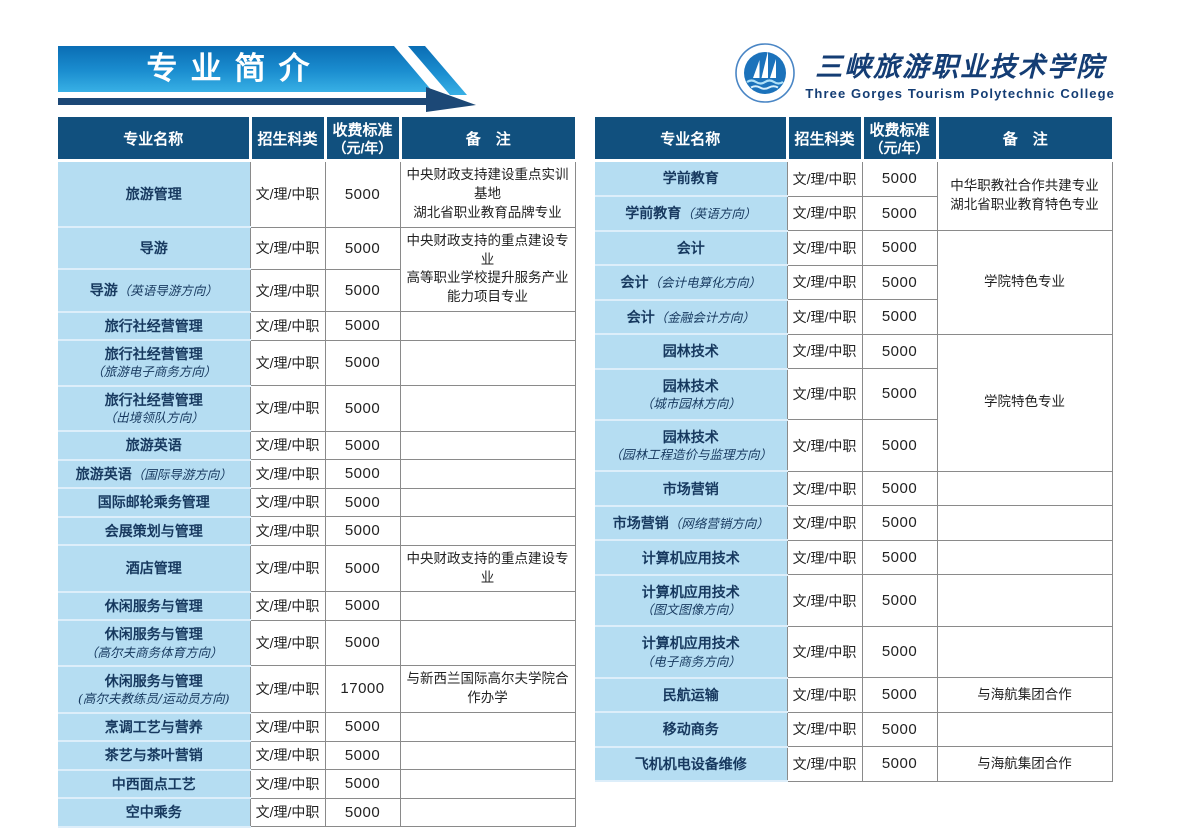 This screenshot has width=1181, height=828. I want to click on table-row: 酒店管理 文/理/中职 5000 中央财政支持的重点建设专业, so click(317, 568).